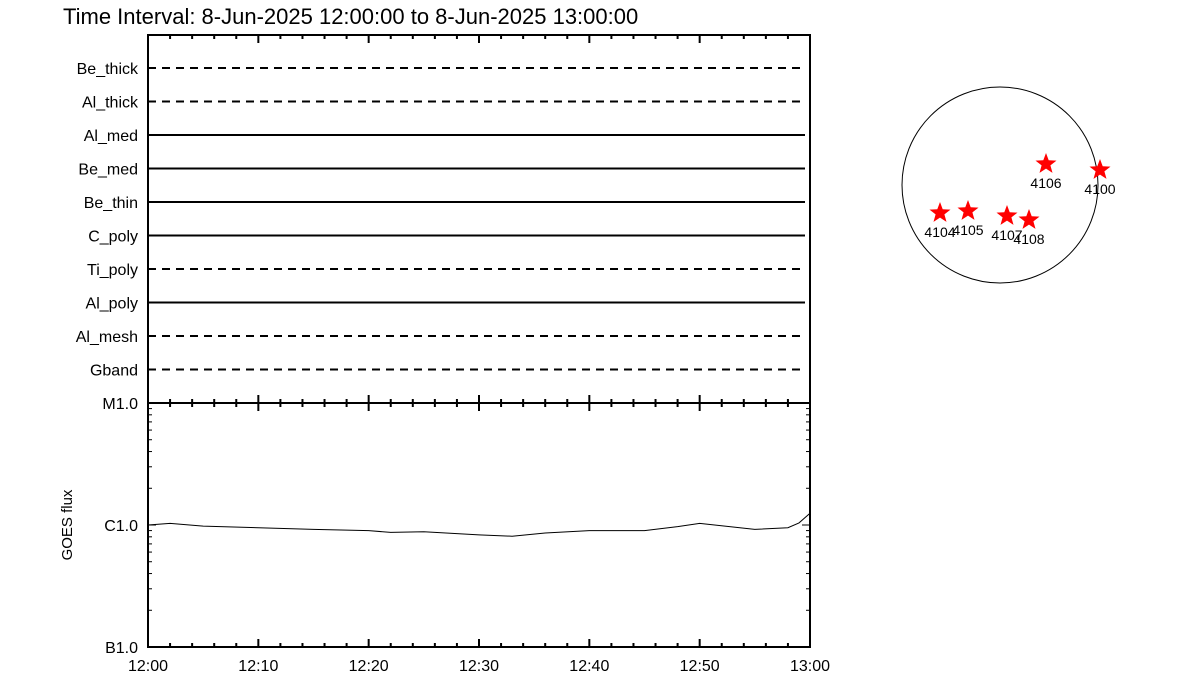 This screenshot has height=700, width=1200. What do you see at coordinates (108, 69) in the screenshot?
I see `filter-label: Be_thick` at bounding box center [108, 69].